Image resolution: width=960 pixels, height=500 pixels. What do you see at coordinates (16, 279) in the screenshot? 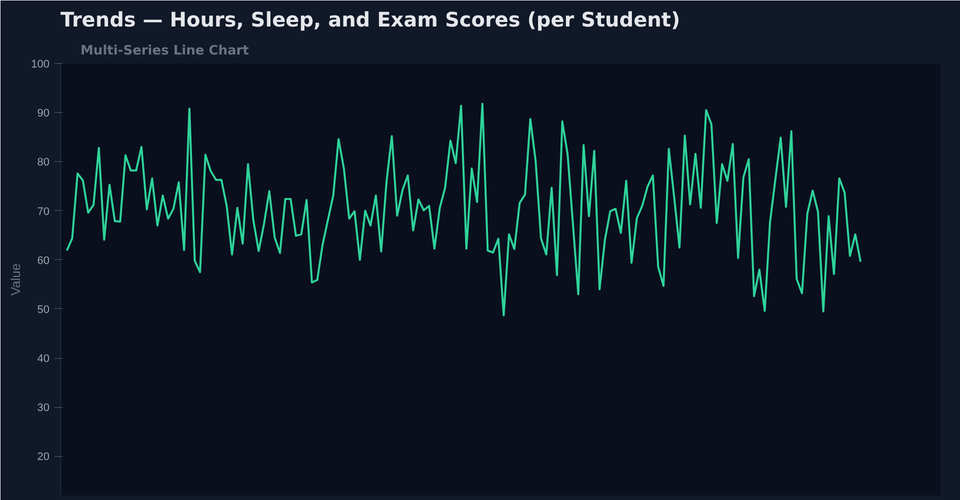
I see `y-axis-title: Value` at bounding box center [16, 279].